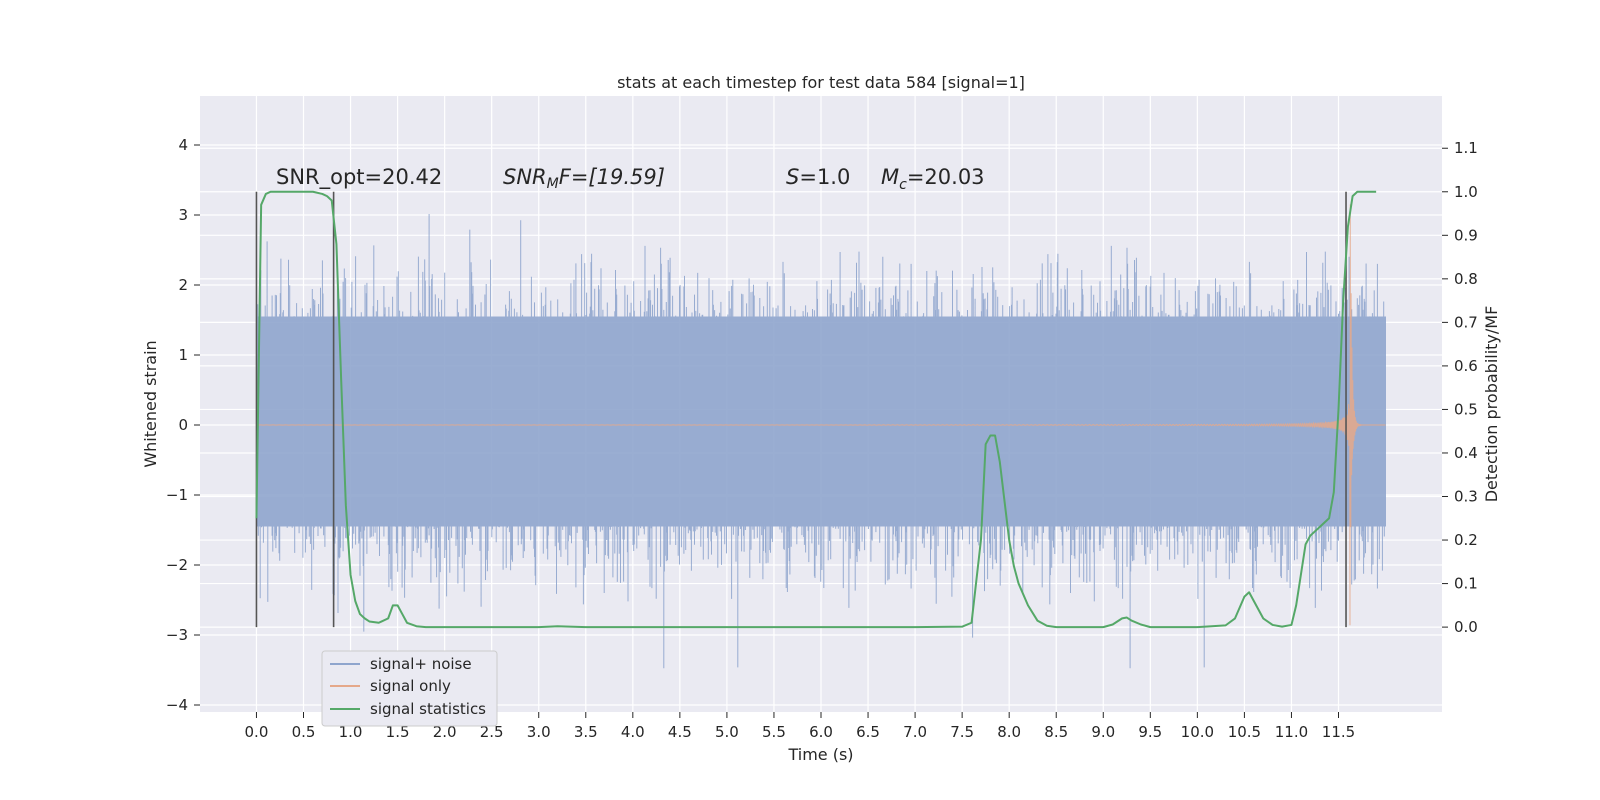 Image resolution: width=1600 pixels, height=800 pixels. Describe the element at coordinates (177, 565) in the screenshot. I see `y-tick-label: −2` at that location.